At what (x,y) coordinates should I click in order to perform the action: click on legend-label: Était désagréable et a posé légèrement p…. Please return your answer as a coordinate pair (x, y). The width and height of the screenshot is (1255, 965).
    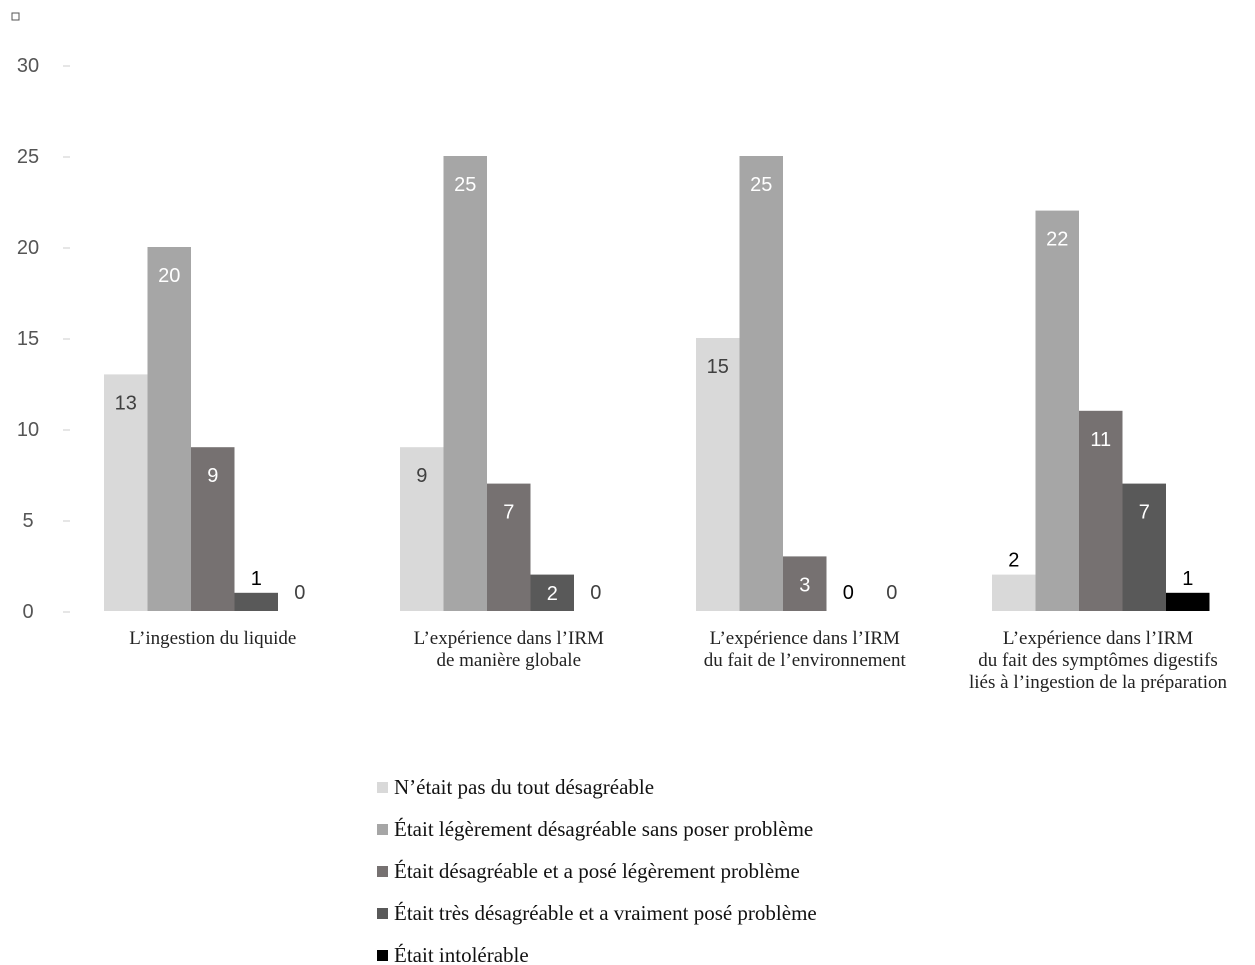
    Looking at the image, I should click on (597, 871).